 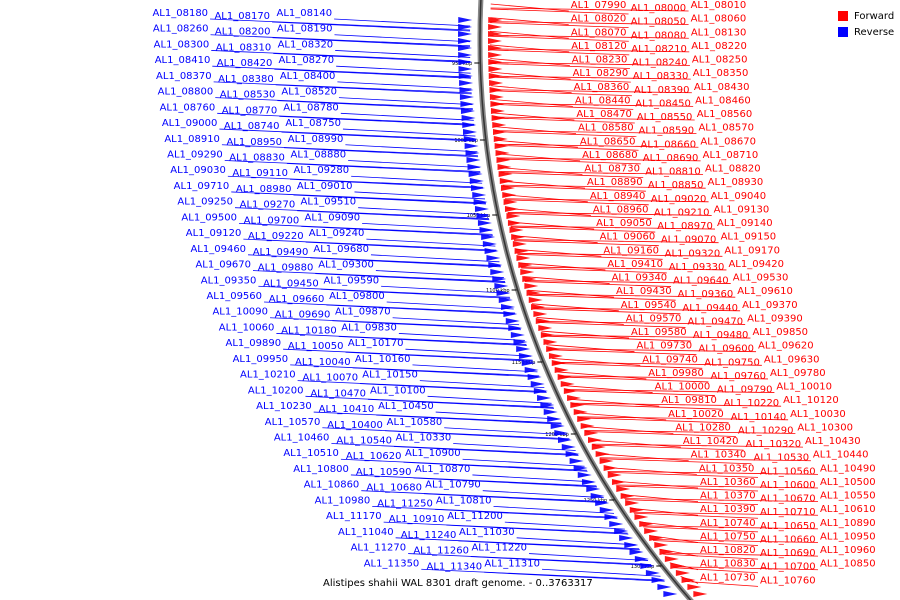 What do you see at coordinates (354, 516) in the screenshot?
I see `reverse-gene-label: AL1_11170` at bounding box center [354, 516].